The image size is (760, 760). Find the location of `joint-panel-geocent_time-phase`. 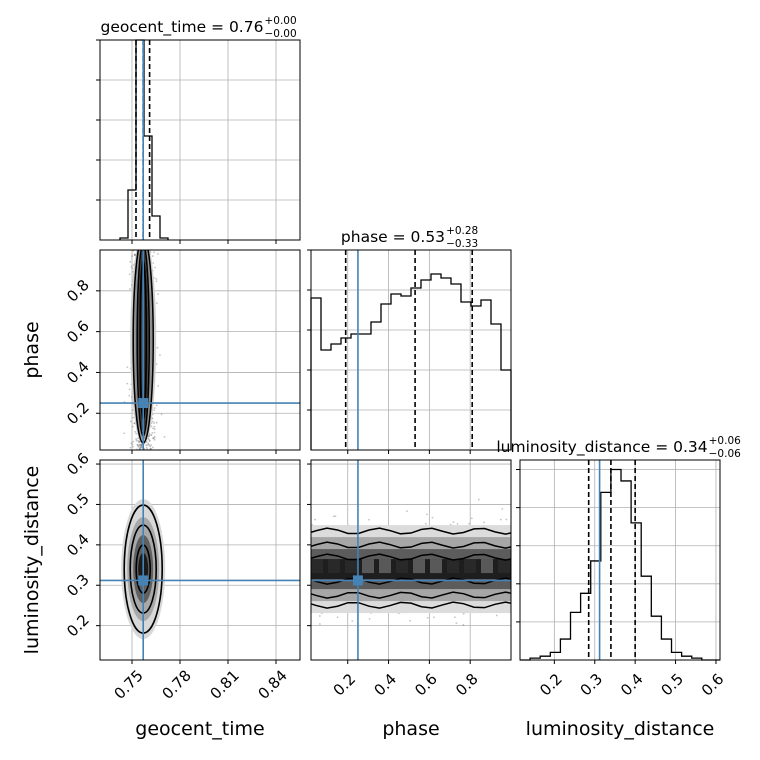

joint-panel-geocent_time-phase is located at coordinates (200, 350).